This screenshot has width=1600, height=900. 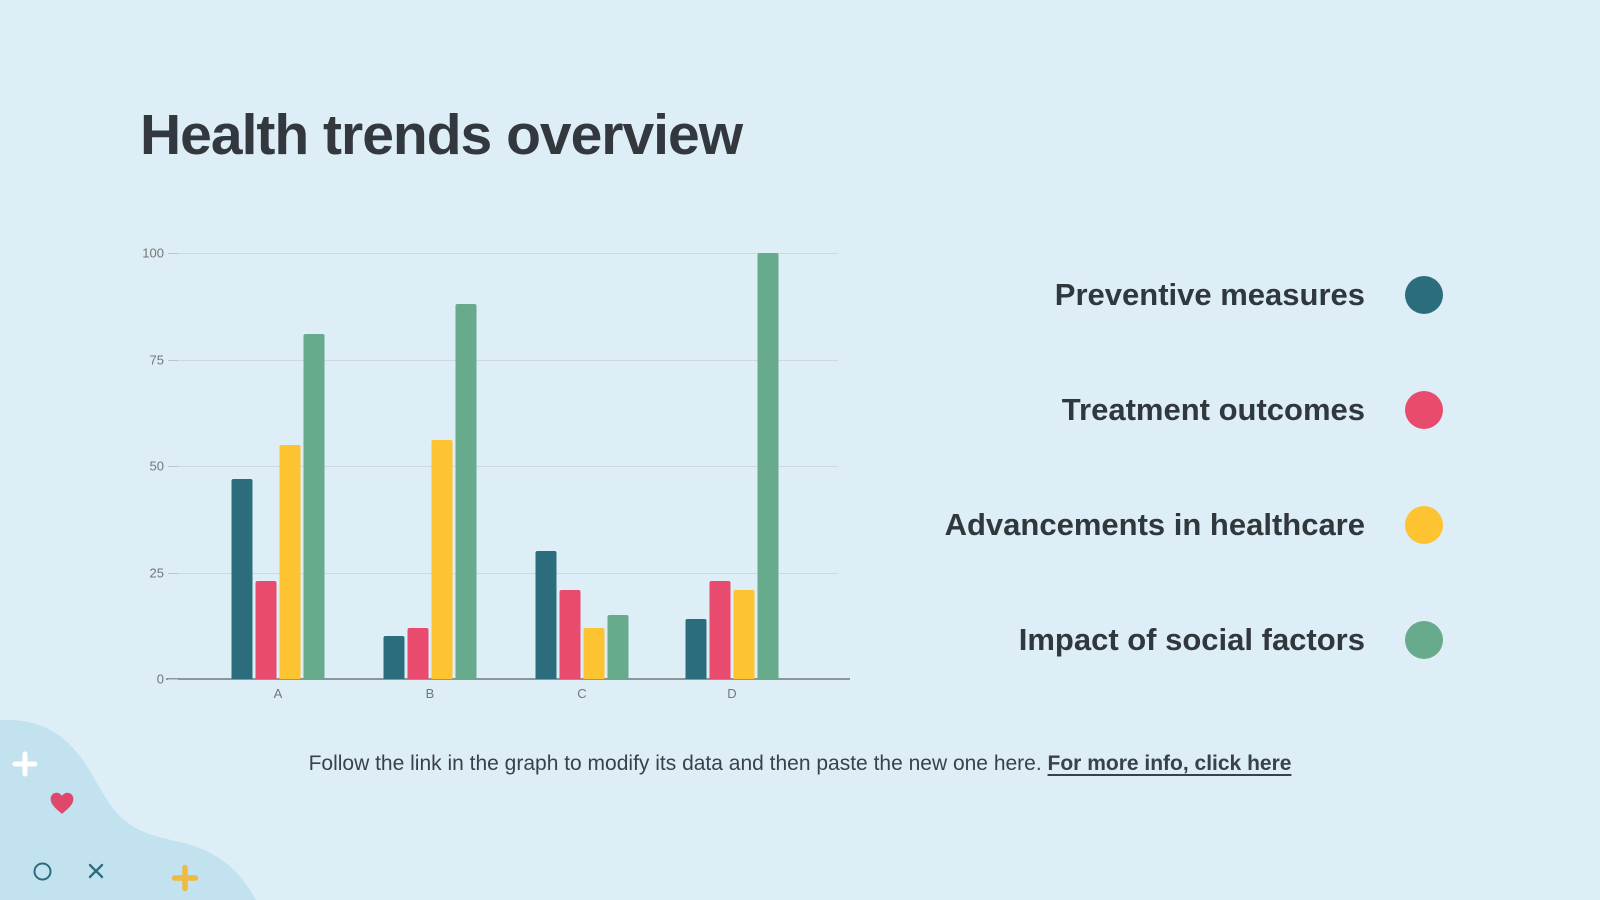 I want to click on y-axis-label: 50, so click(x=156, y=466).